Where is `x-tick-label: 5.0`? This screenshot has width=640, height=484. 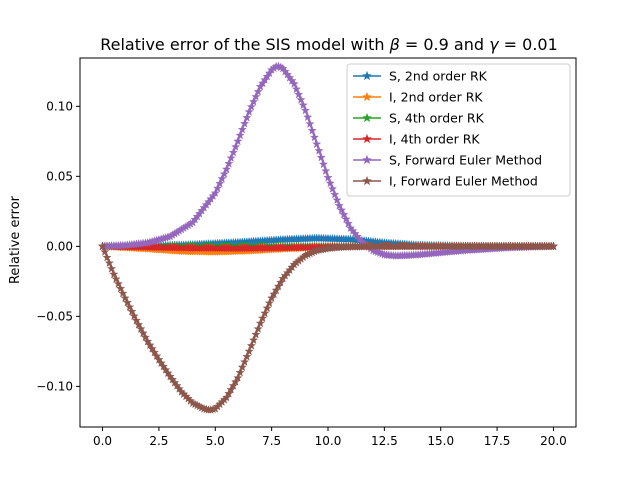
x-tick-label: 5.0 is located at coordinates (215, 441).